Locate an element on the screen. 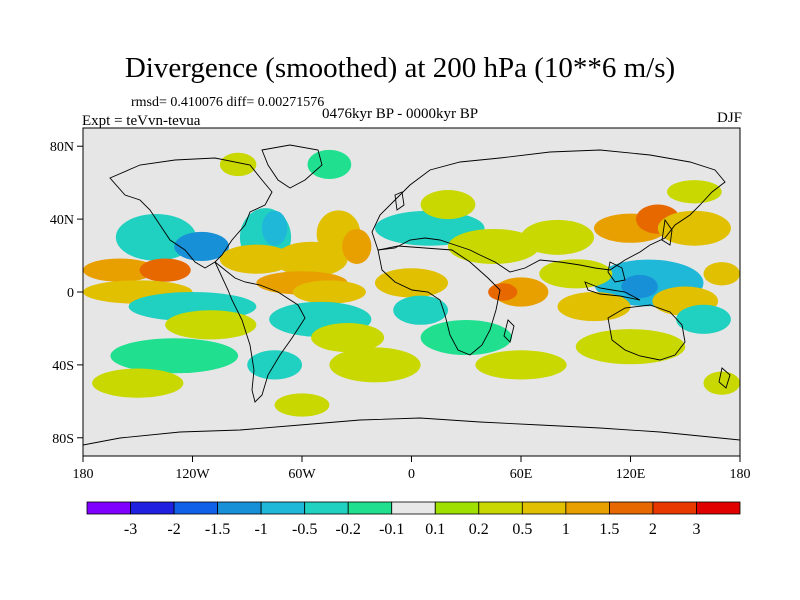 Image resolution: width=800 pixels, height=600 pixels. lon-tick-label: 120W is located at coordinates (192, 474).